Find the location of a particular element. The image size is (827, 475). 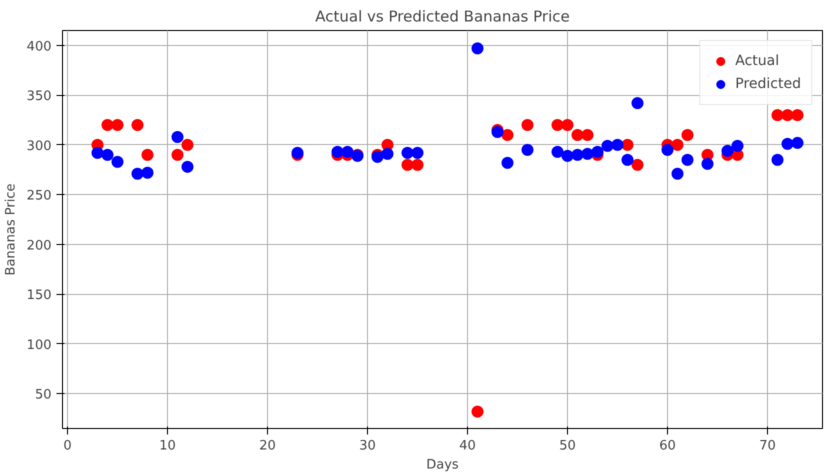

x-tick-label: 10 is located at coordinates (167, 446).